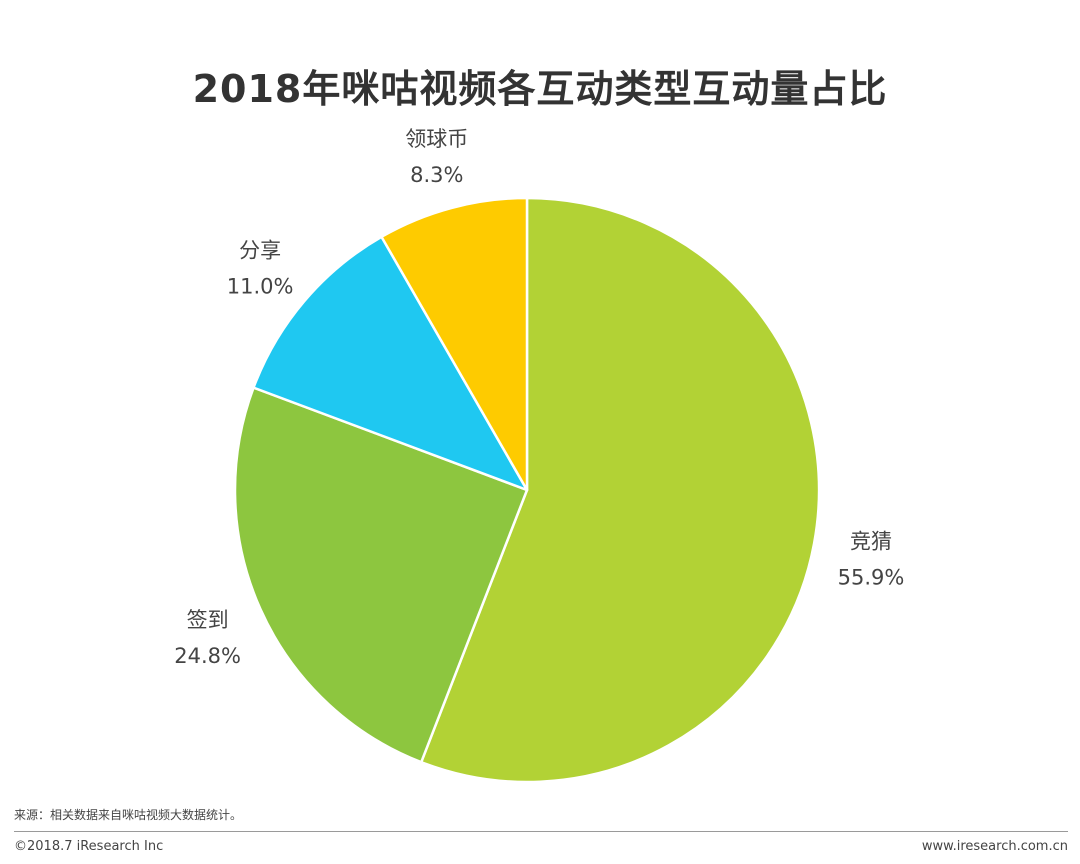 The image size is (1080, 864). I want to click on slice-value-label: 24.8%, so click(207, 656).